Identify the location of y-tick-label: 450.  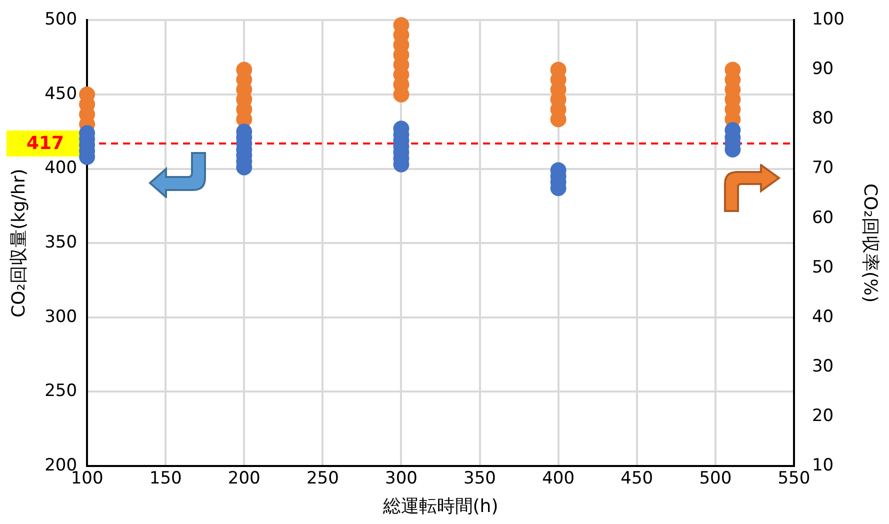
(61, 94).